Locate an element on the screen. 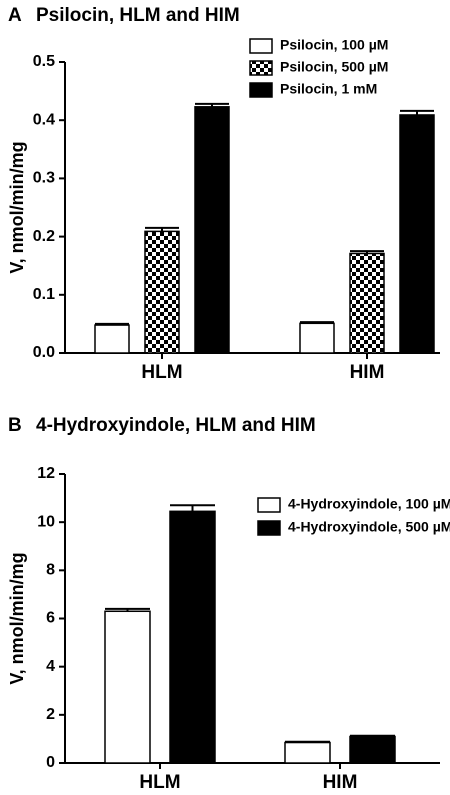 Image resolution: width=450 pixels, height=795 pixels. legend-label: Psilocin, 100 µM is located at coordinates (334, 45).